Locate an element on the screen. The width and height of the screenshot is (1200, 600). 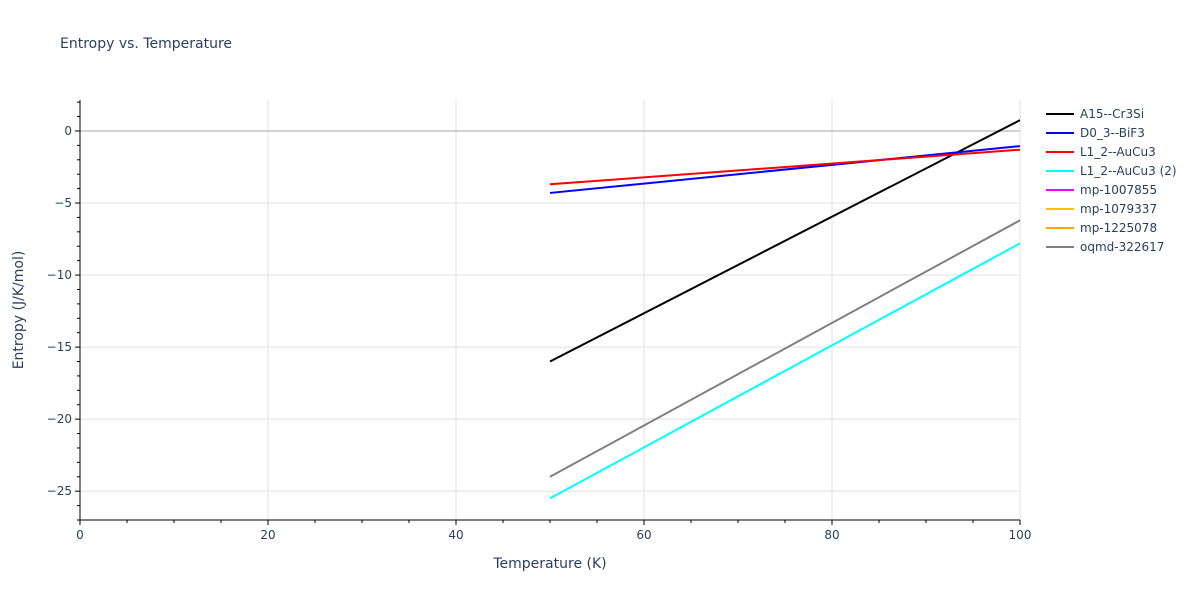
legend-item: L1_2--AuCu3 is located at coordinates (1101, 152).